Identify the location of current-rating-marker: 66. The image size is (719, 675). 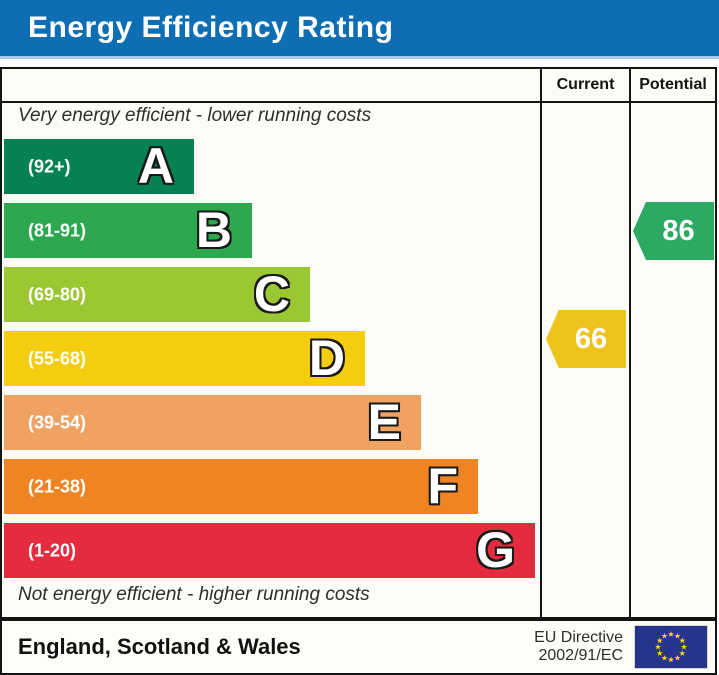
(586, 339).